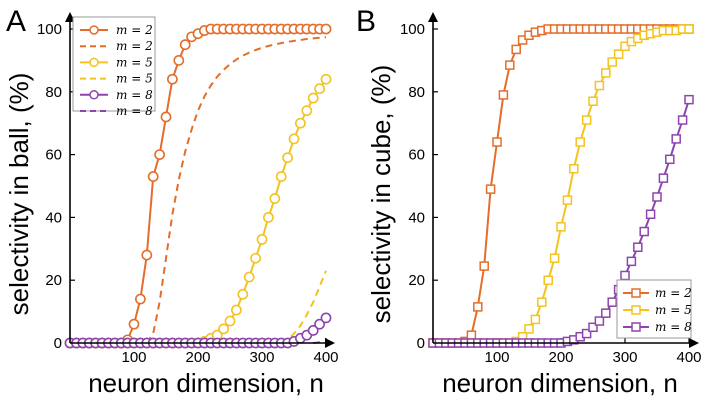 The image size is (706, 402). What do you see at coordinates (412, 29) in the screenshot?
I see `panel-b-y-tick-label: 100` at bounding box center [412, 29].